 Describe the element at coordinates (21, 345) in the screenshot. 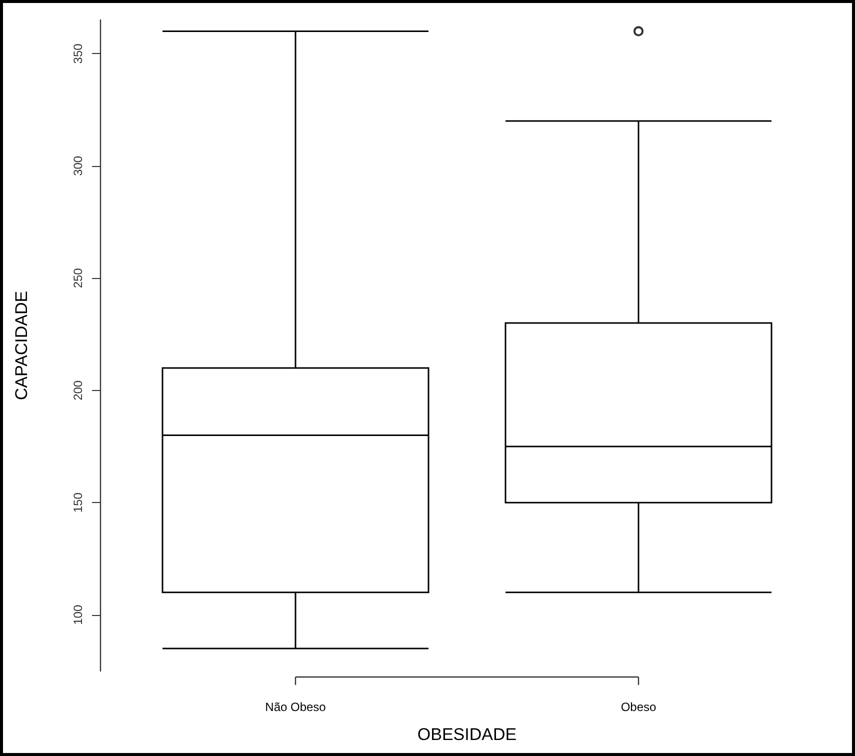

I see `y-axis-title: CAPACIDADE` at that location.